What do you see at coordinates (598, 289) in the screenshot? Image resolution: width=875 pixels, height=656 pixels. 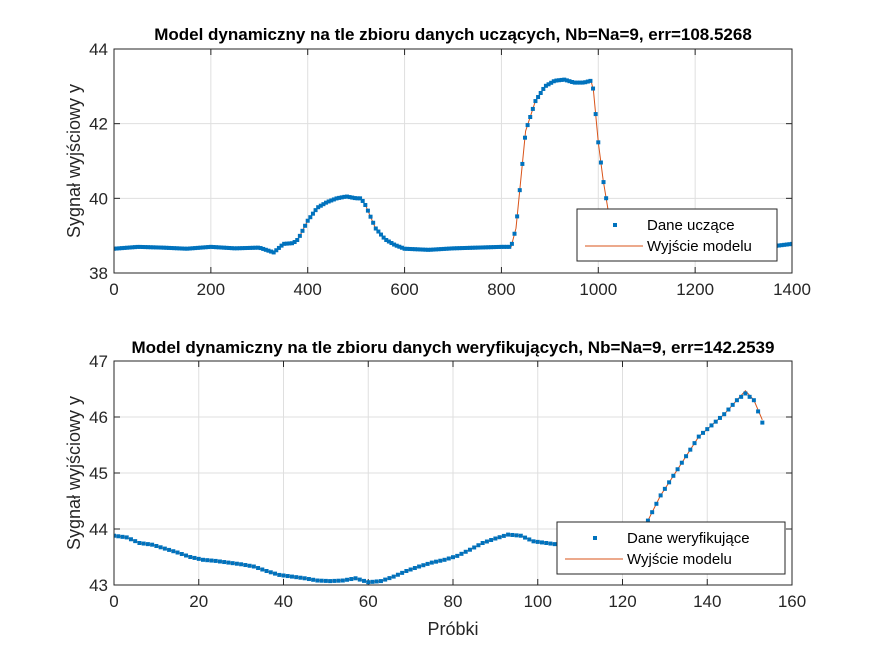 I see `x-tick-label: 1000` at bounding box center [598, 289].